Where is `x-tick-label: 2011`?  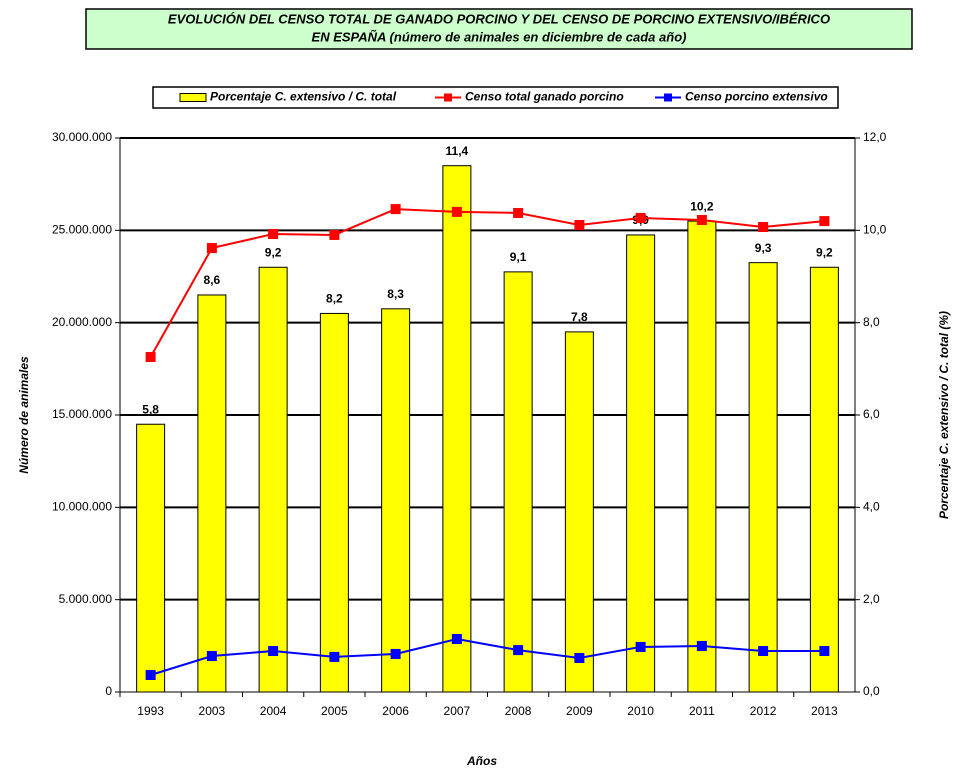 x-tick-label: 2011 is located at coordinates (702, 711).